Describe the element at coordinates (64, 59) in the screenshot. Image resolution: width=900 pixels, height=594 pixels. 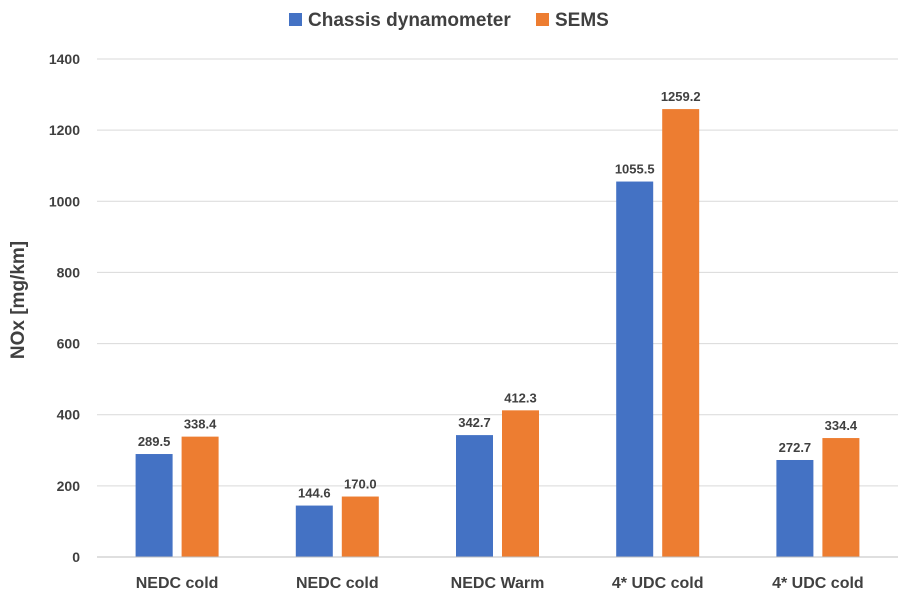
I see `y-tick-label: 1400` at that location.